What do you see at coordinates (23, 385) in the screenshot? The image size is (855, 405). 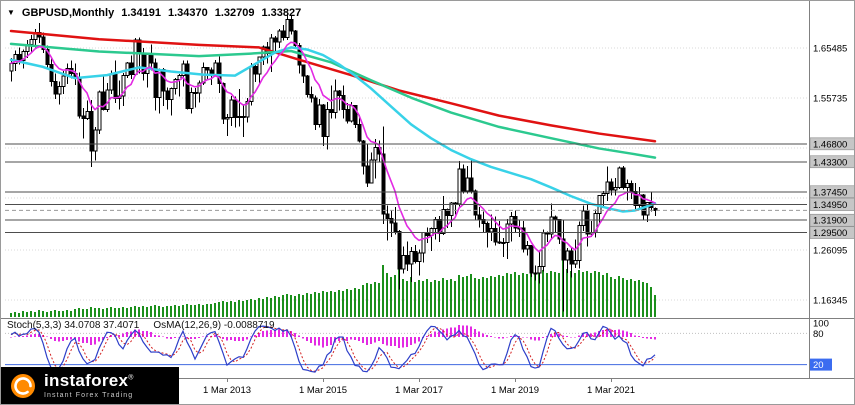 I see `instaforex-swirl-icon` at bounding box center [23, 385].